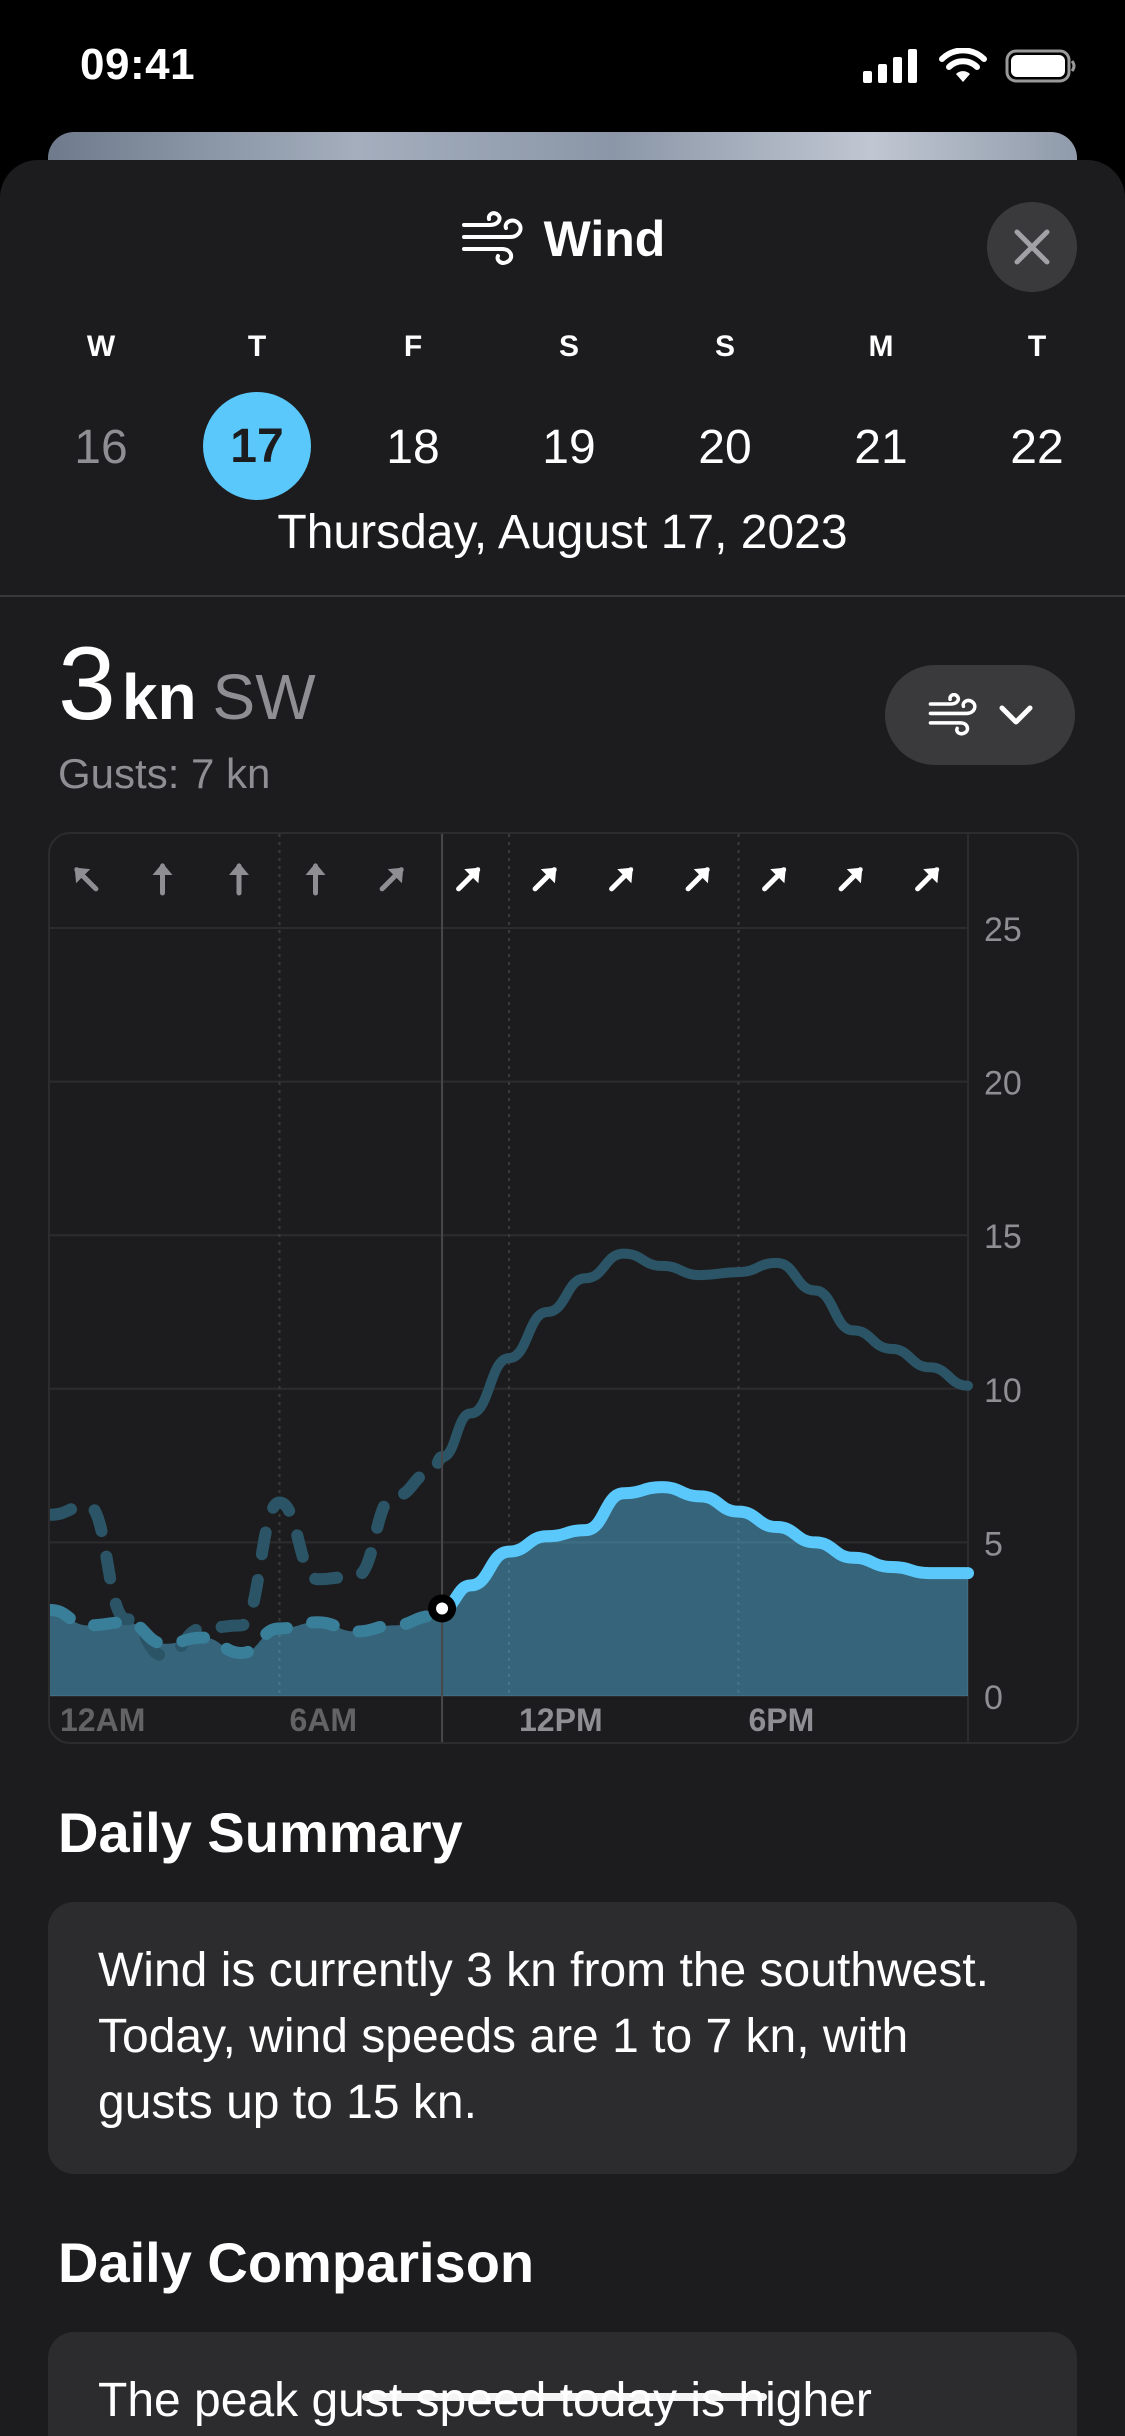 The image size is (1125, 2436). Describe the element at coordinates (561, 1720) in the screenshot. I see `x-tick-label: 12PM` at that location.